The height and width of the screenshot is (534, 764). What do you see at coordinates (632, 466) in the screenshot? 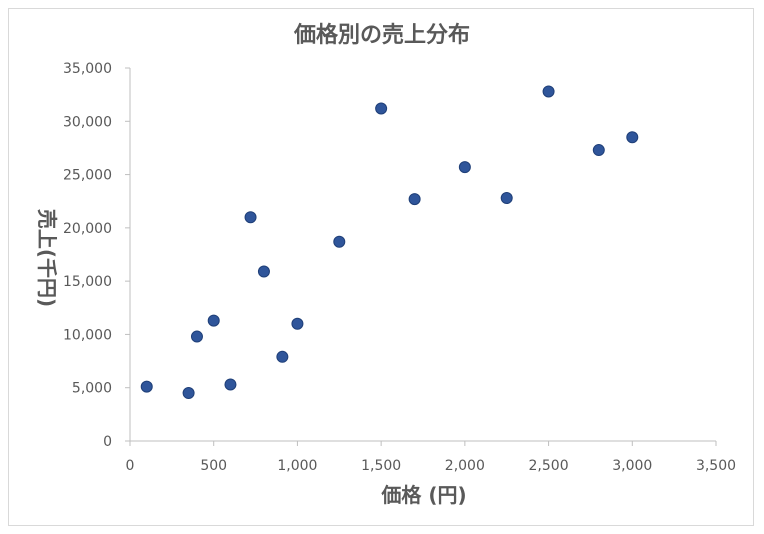
I see `x-tick-label: 3,000` at bounding box center [632, 466].